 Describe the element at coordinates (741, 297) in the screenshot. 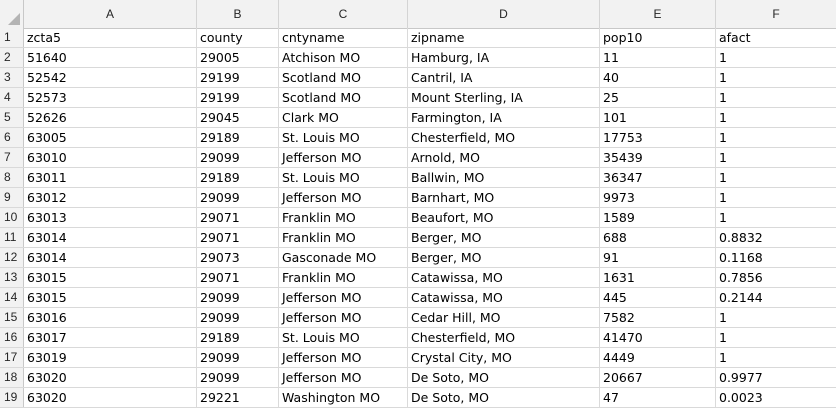

I see `cell-afact: 0.2144` at that location.